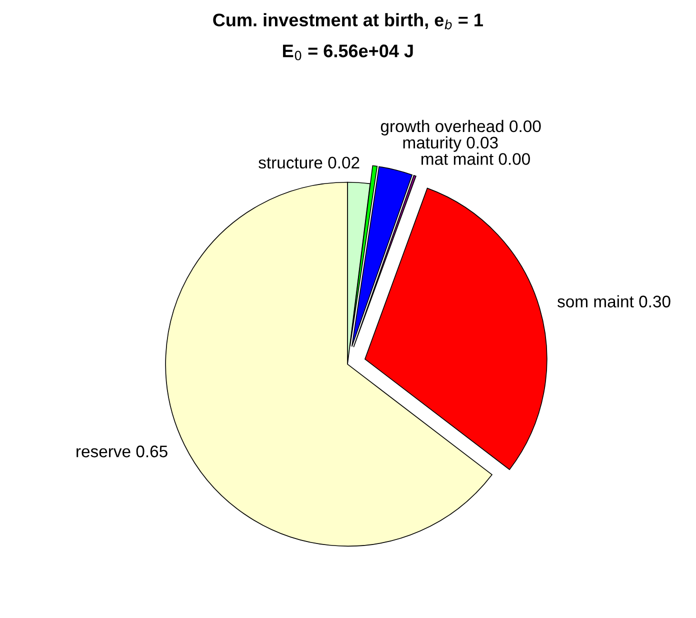  What do you see at coordinates (475, 158) in the screenshot?
I see `slice-label: mat maint 0.00` at bounding box center [475, 158].